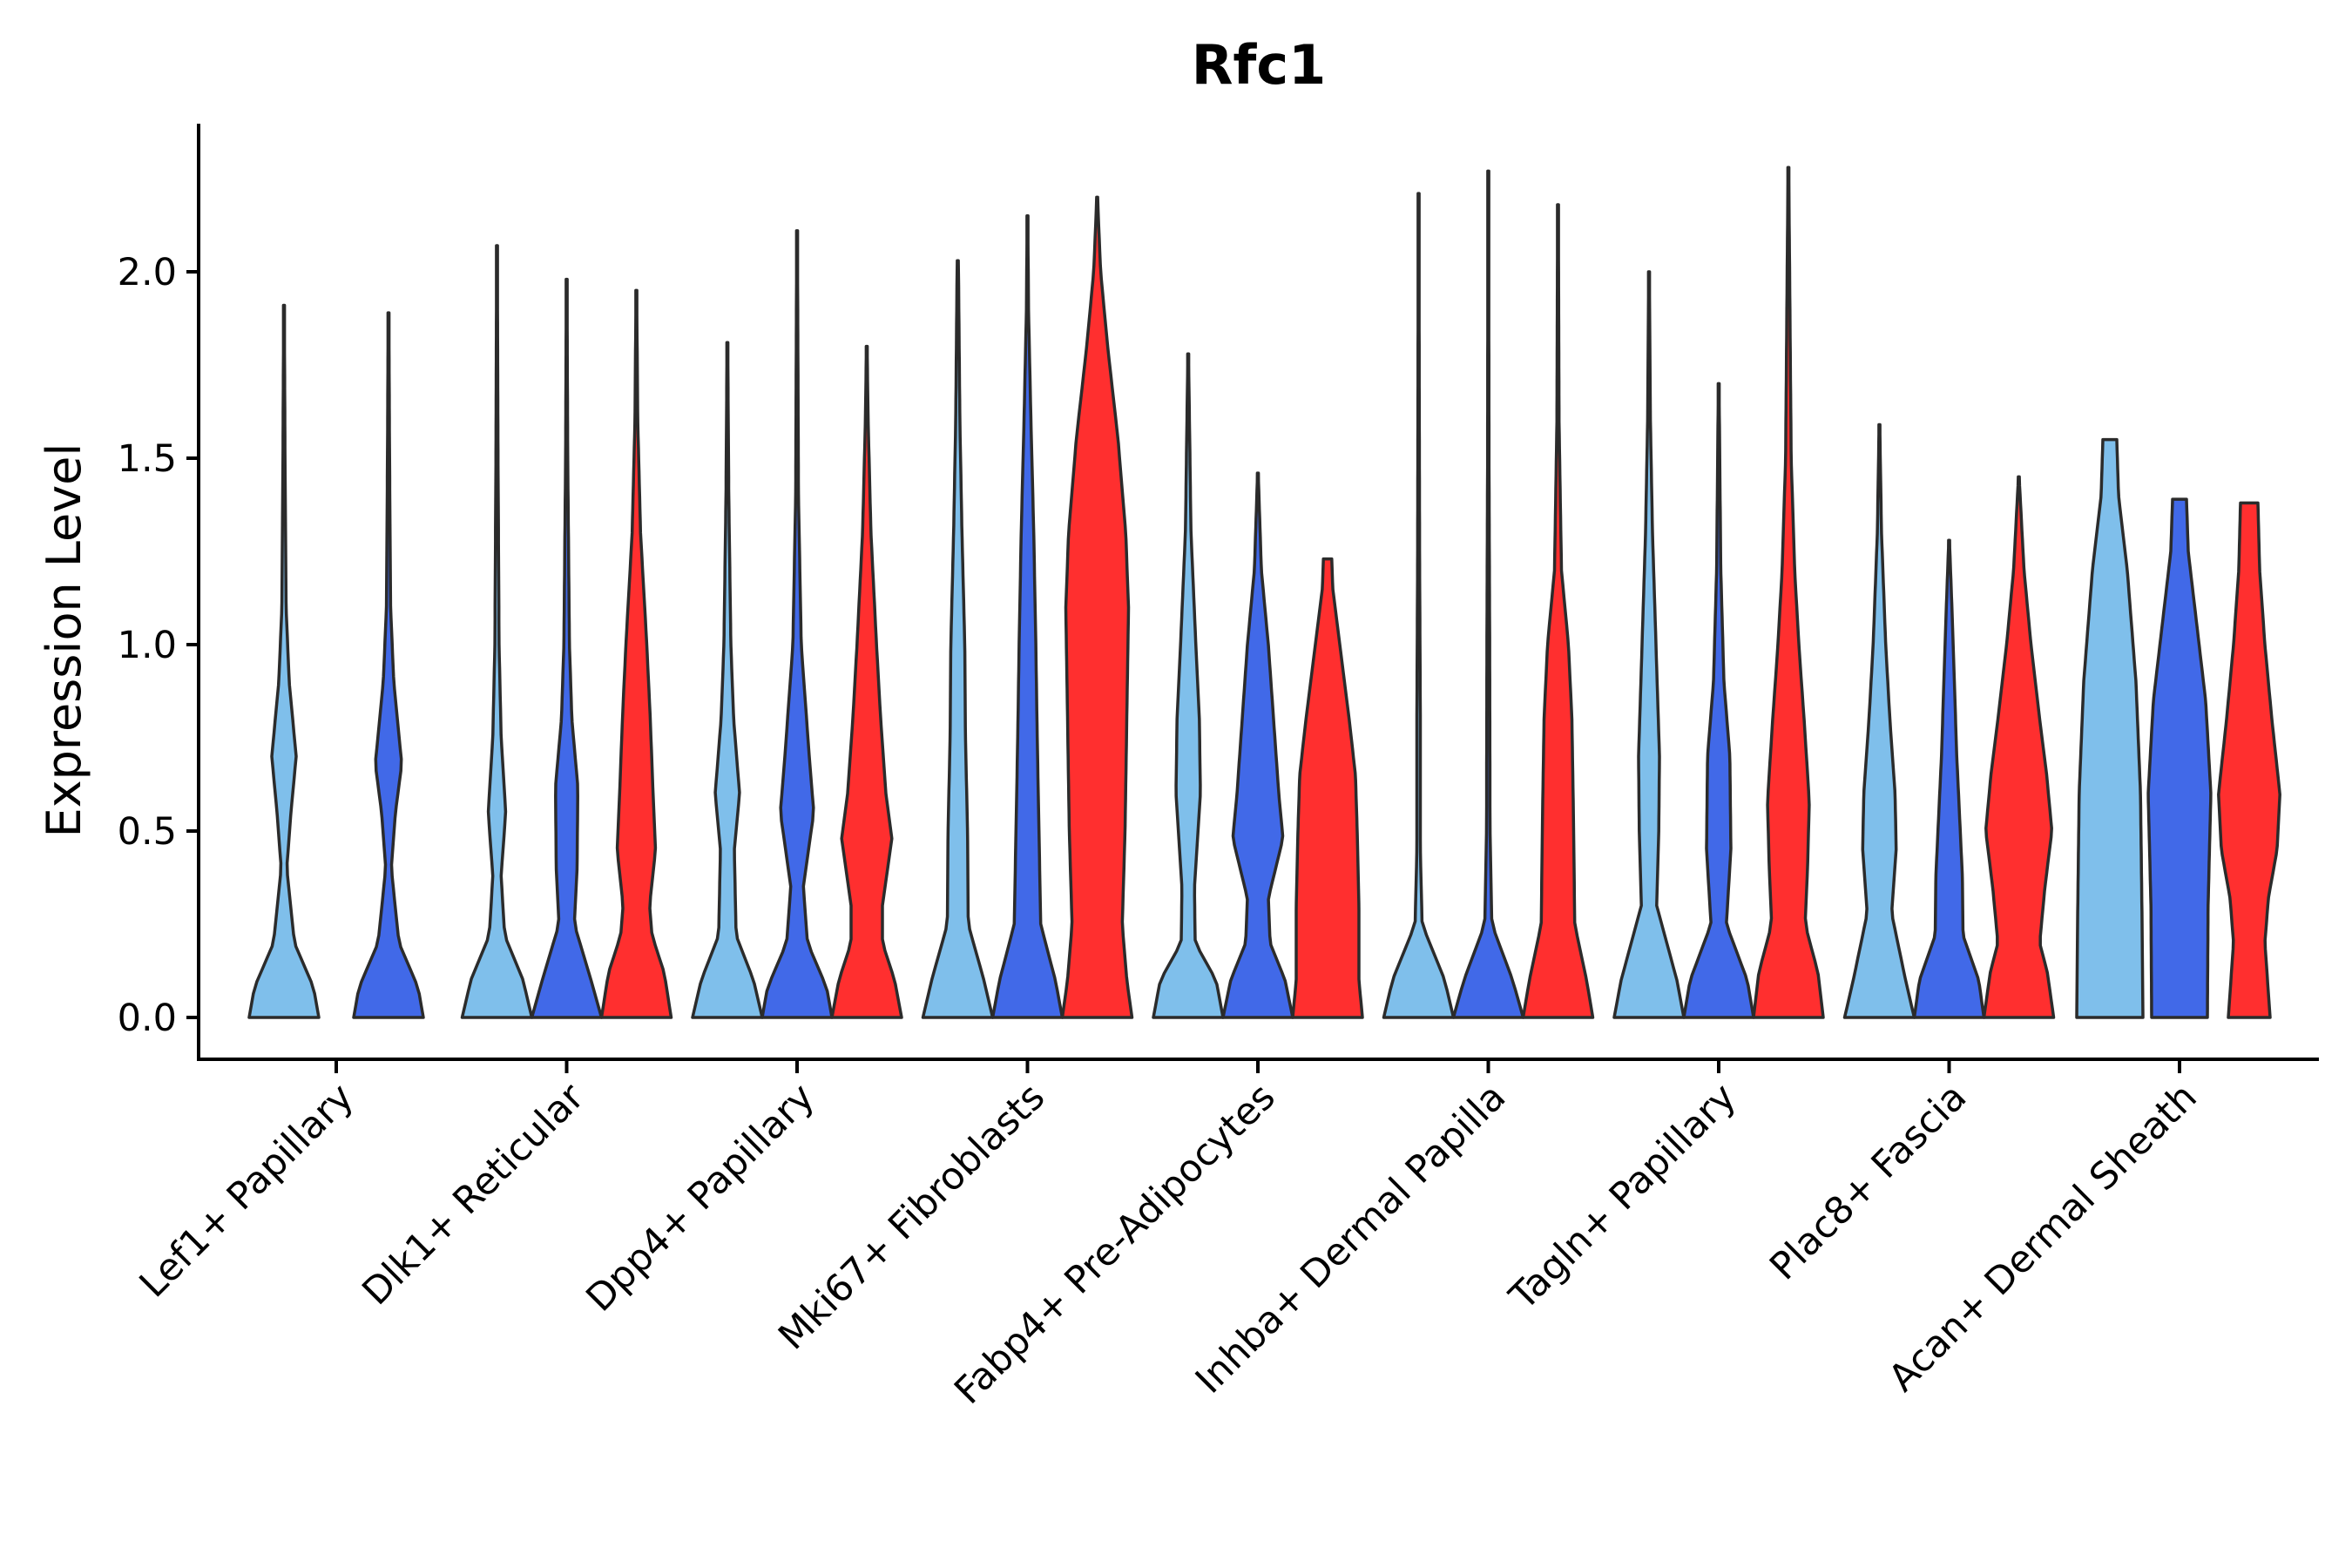 The image size is (2352, 1568). Describe the element at coordinates (1868, 1182) in the screenshot. I see `x-tick-label: Plac8+ Fascia` at that location.